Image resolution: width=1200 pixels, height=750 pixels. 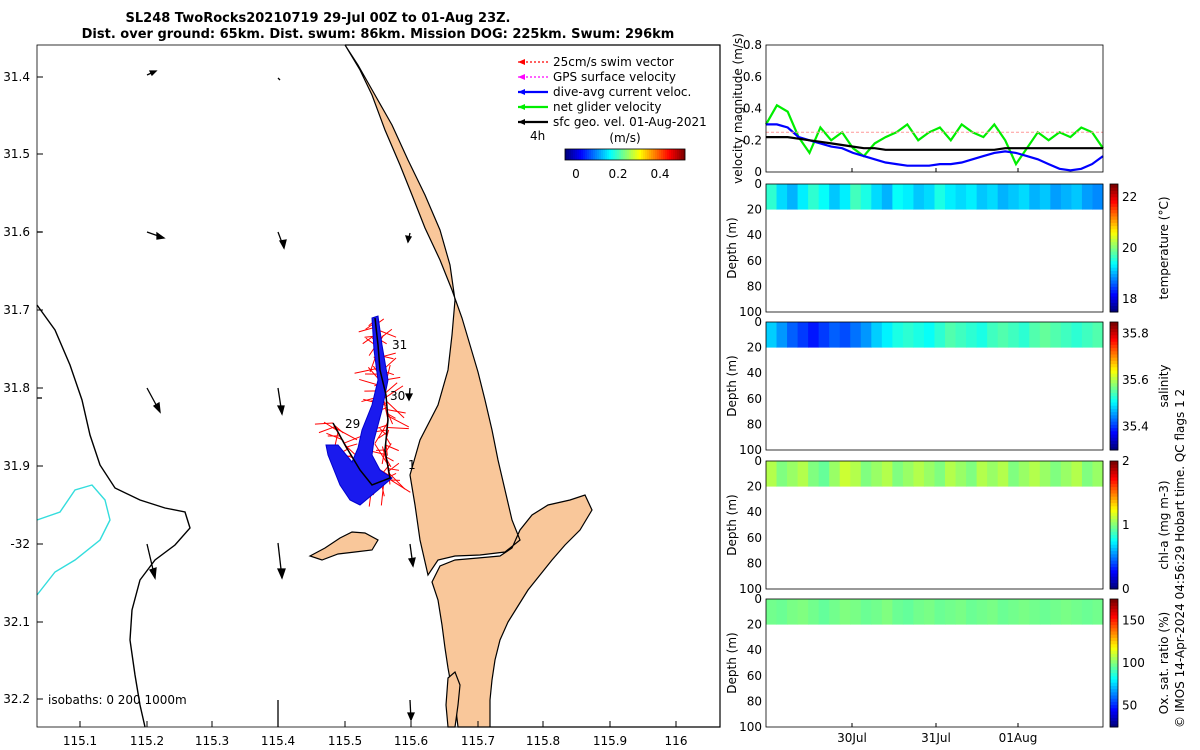 What do you see at coordinates (754, 261) in the screenshot?
I see `depth-tick-label: 60` at bounding box center [754, 261].